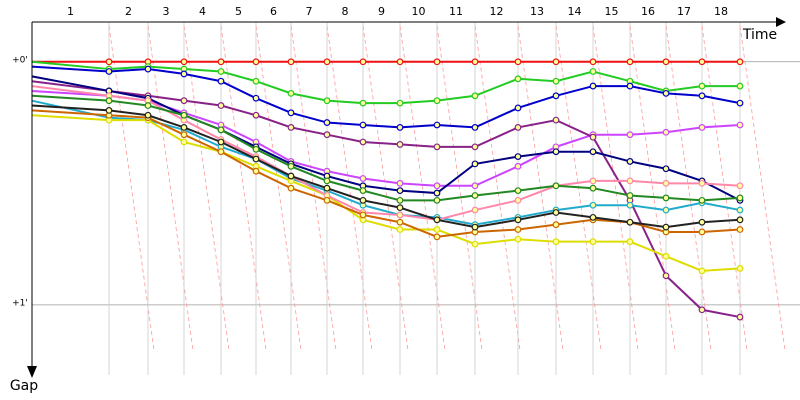 The height and width of the screenshot is (400, 800). Describe the element at coordinates (166, 11) in the screenshot. I see `lap-label: 3` at that location.